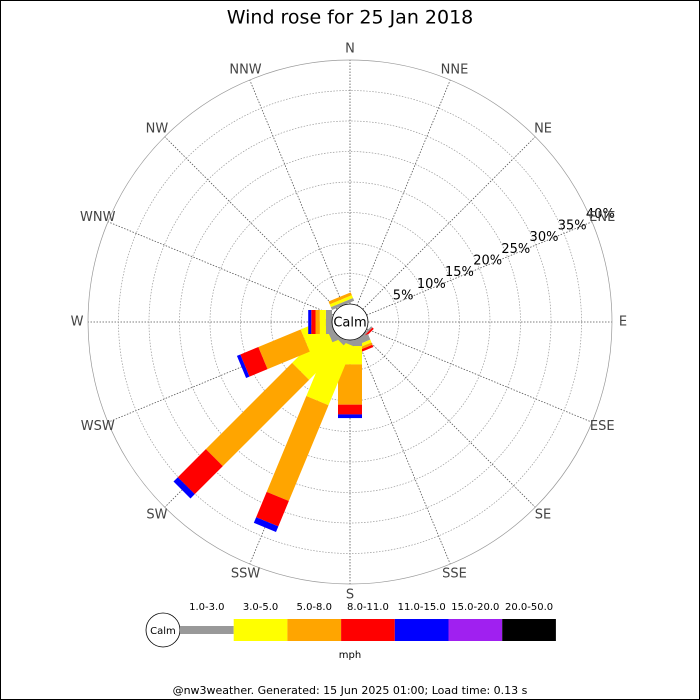 This screenshot has width=700, height=700. Describe the element at coordinates (459, 272) in the screenshot. I see `ring-label: 15%` at that location.